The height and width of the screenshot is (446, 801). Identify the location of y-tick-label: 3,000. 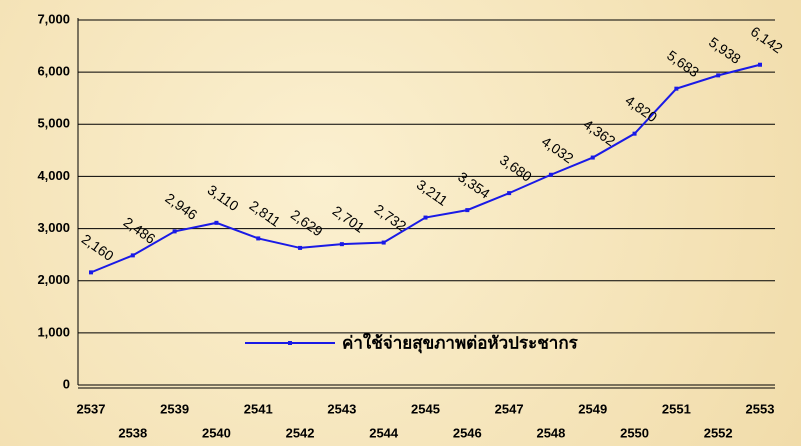
(53, 227).